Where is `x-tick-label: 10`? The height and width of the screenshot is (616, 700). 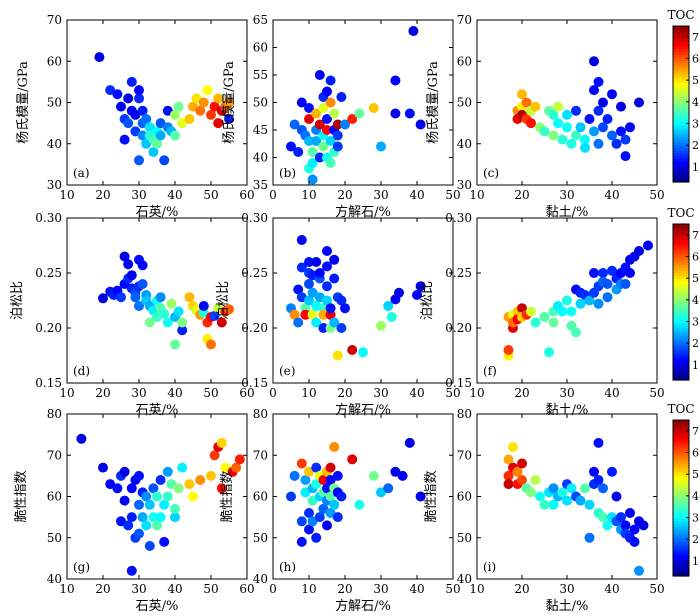 x-tick-label: 10 is located at coordinates (476, 589).